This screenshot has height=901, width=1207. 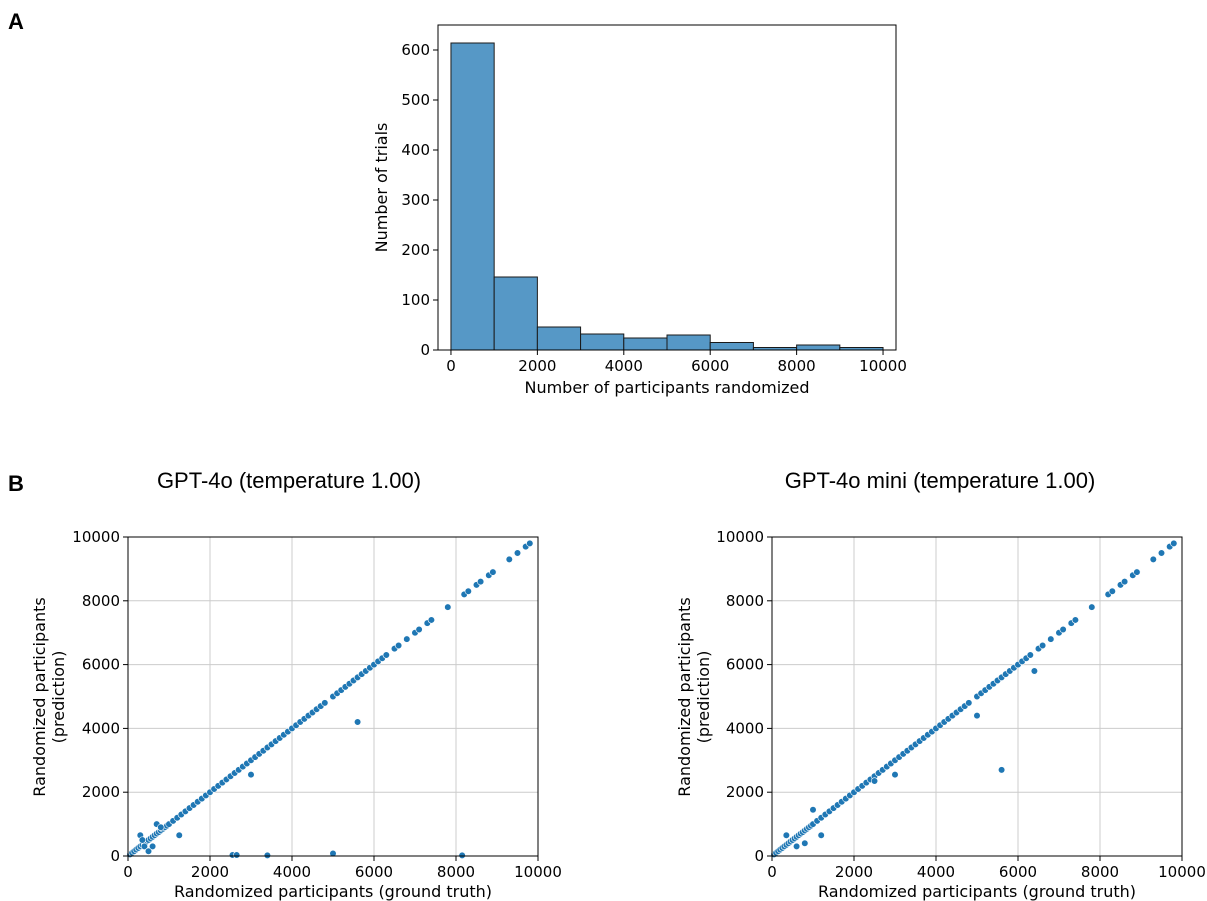 What do you see at coordinates (415, 100) in the screenshot?
I see `y-tick-label: 500` at bounding box center [415, 100].